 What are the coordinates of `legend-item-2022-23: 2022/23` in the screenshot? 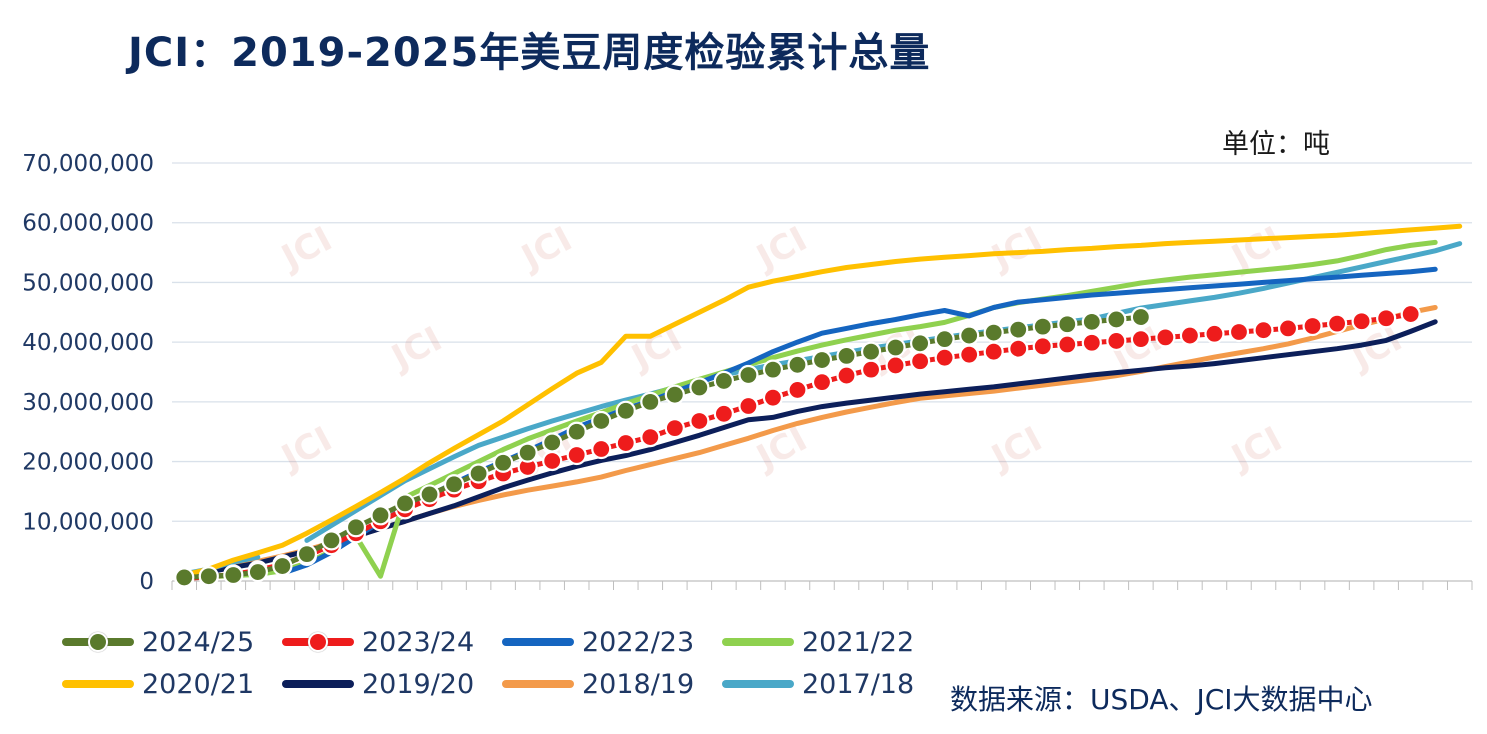 It's located at (598, 642).